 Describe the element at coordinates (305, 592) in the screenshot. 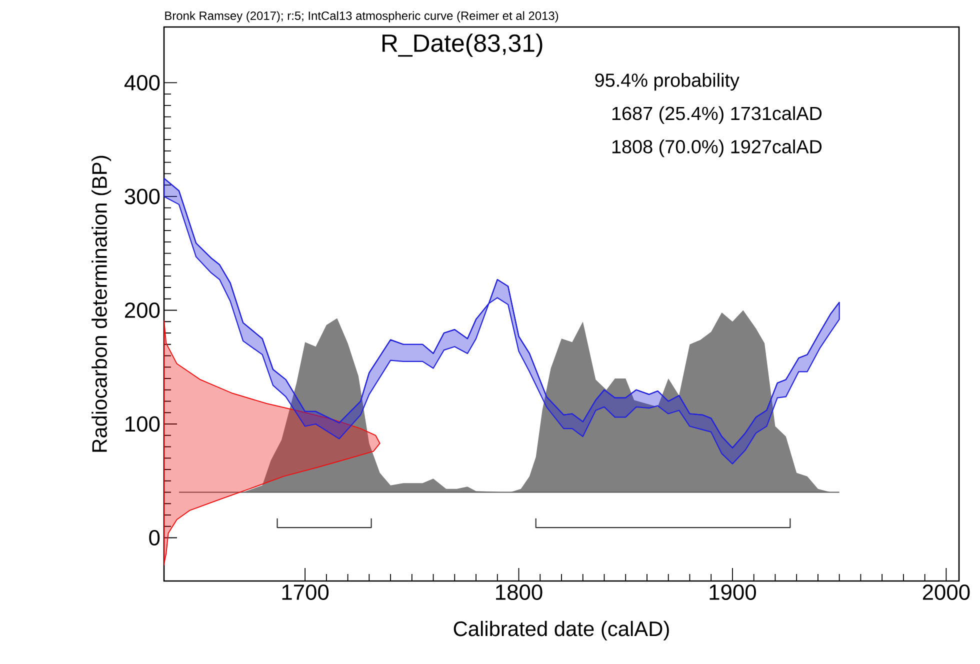

I see `x-tick-label: 1700` at that location.